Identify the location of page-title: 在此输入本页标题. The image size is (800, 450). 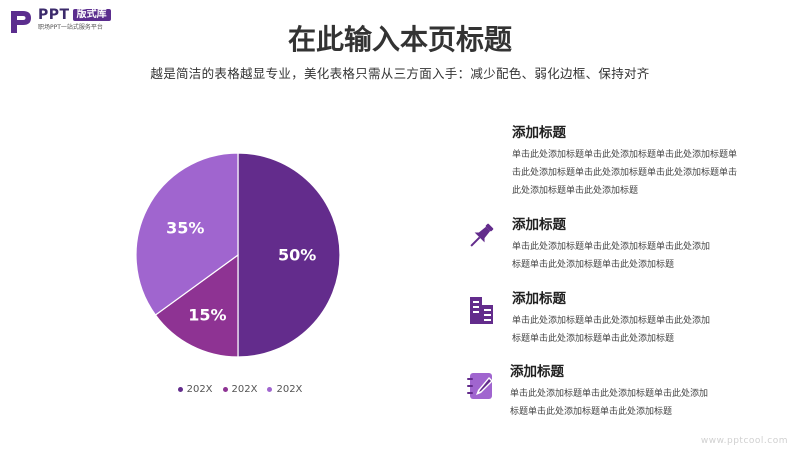
(399, 39).